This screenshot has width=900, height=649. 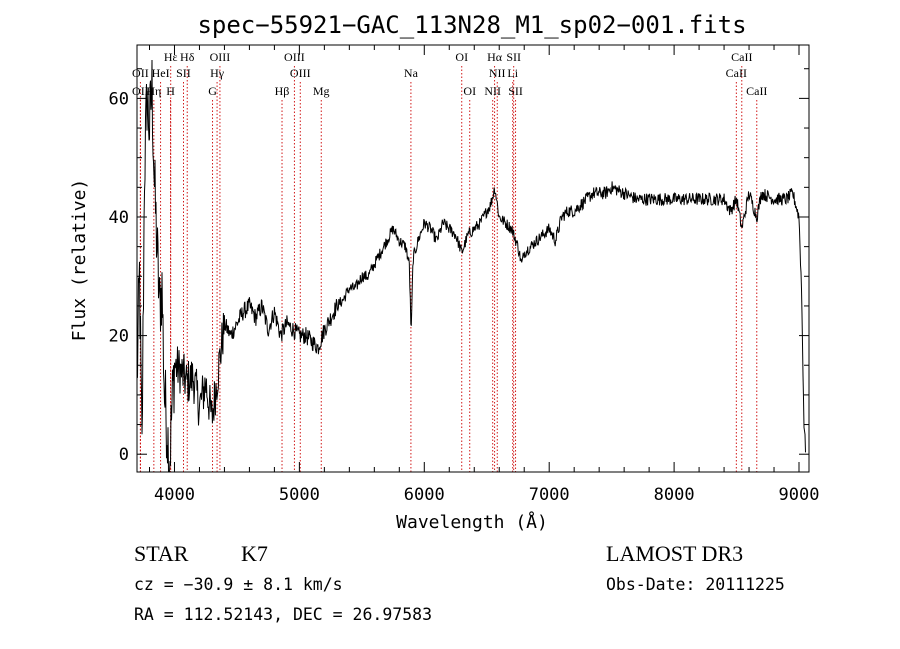 What do you see at coordinates (254, 553) in the screenshot?
I see `object-subclass: K7` at bounding box center [254, 553].